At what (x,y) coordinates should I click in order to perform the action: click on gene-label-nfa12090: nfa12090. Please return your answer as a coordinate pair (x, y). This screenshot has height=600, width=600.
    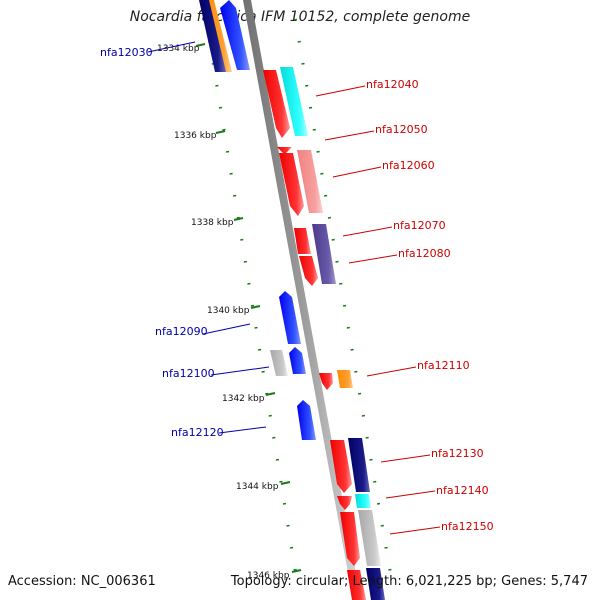
    Looking at the image, I should click on (181, 331).